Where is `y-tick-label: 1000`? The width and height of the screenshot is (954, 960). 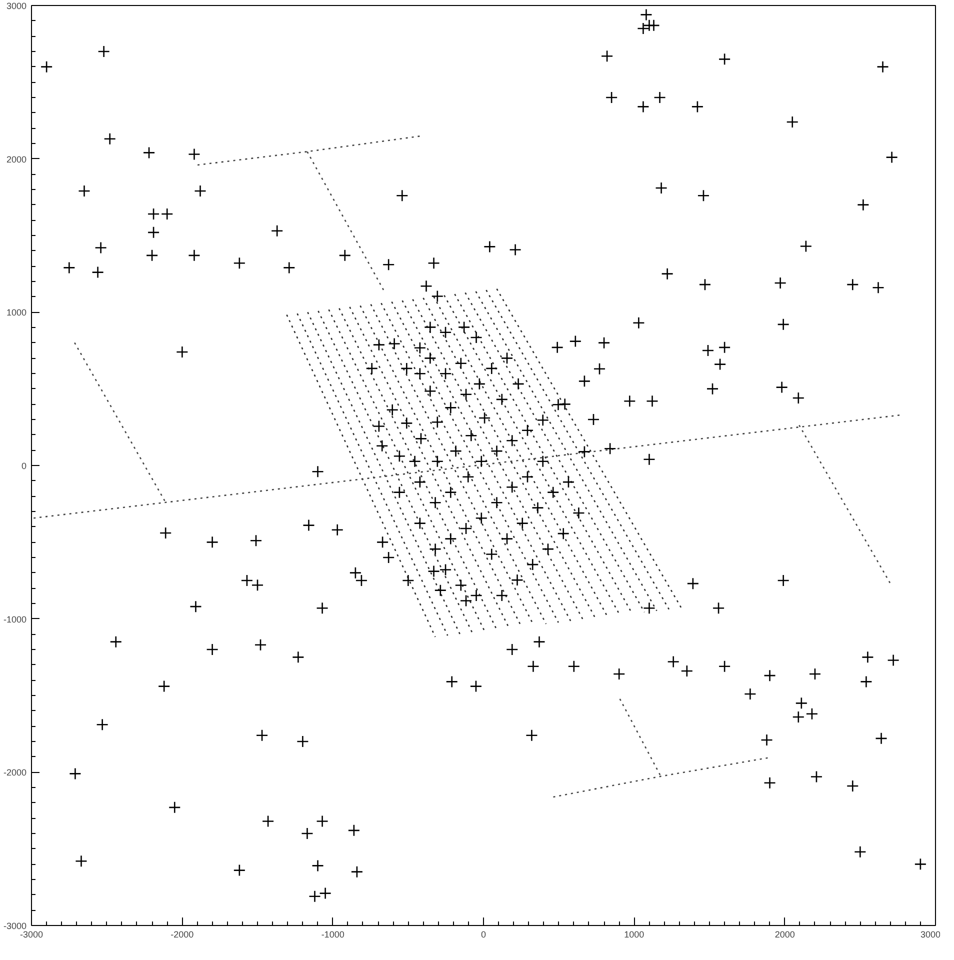
y-tick-label: 1000 is located at coordinates (16, 313).